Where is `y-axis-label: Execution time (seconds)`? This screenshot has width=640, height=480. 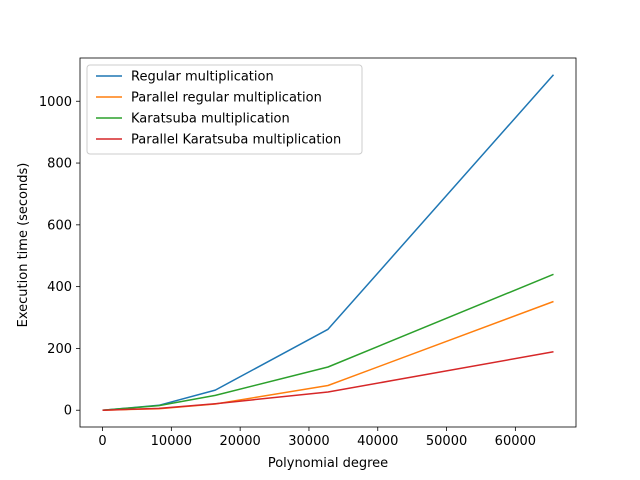 y-axis-label: Execution time (seconds) is located at coordinates (23, 245).